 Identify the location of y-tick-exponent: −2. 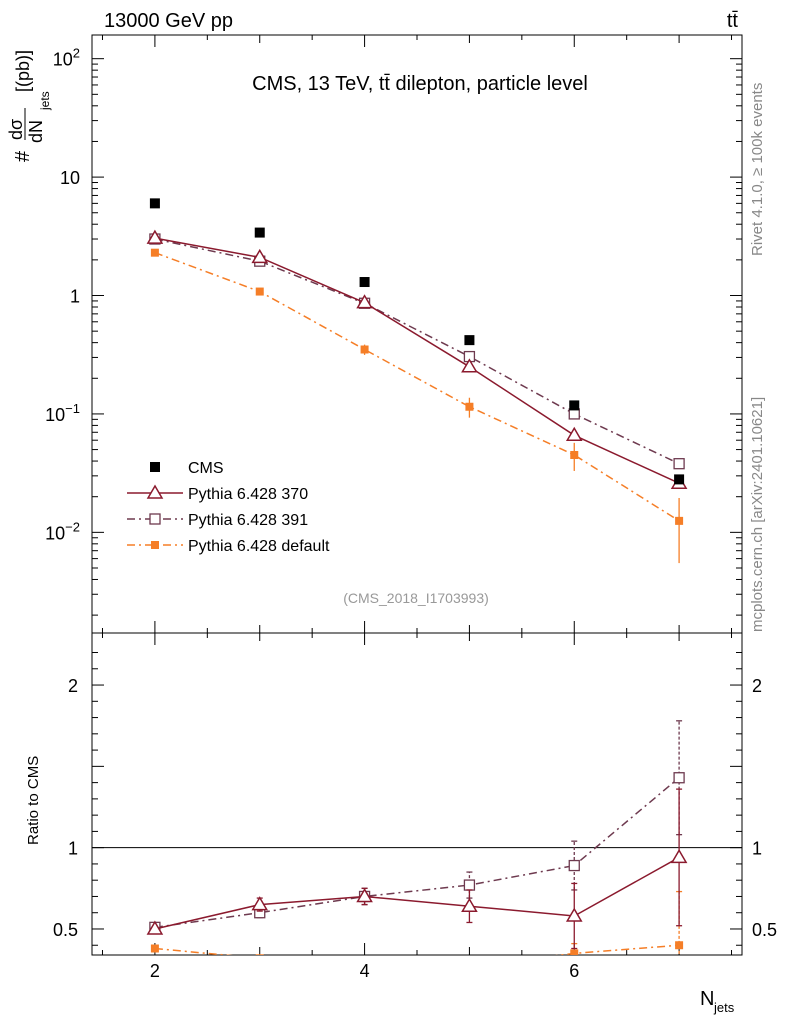
(72, 526).